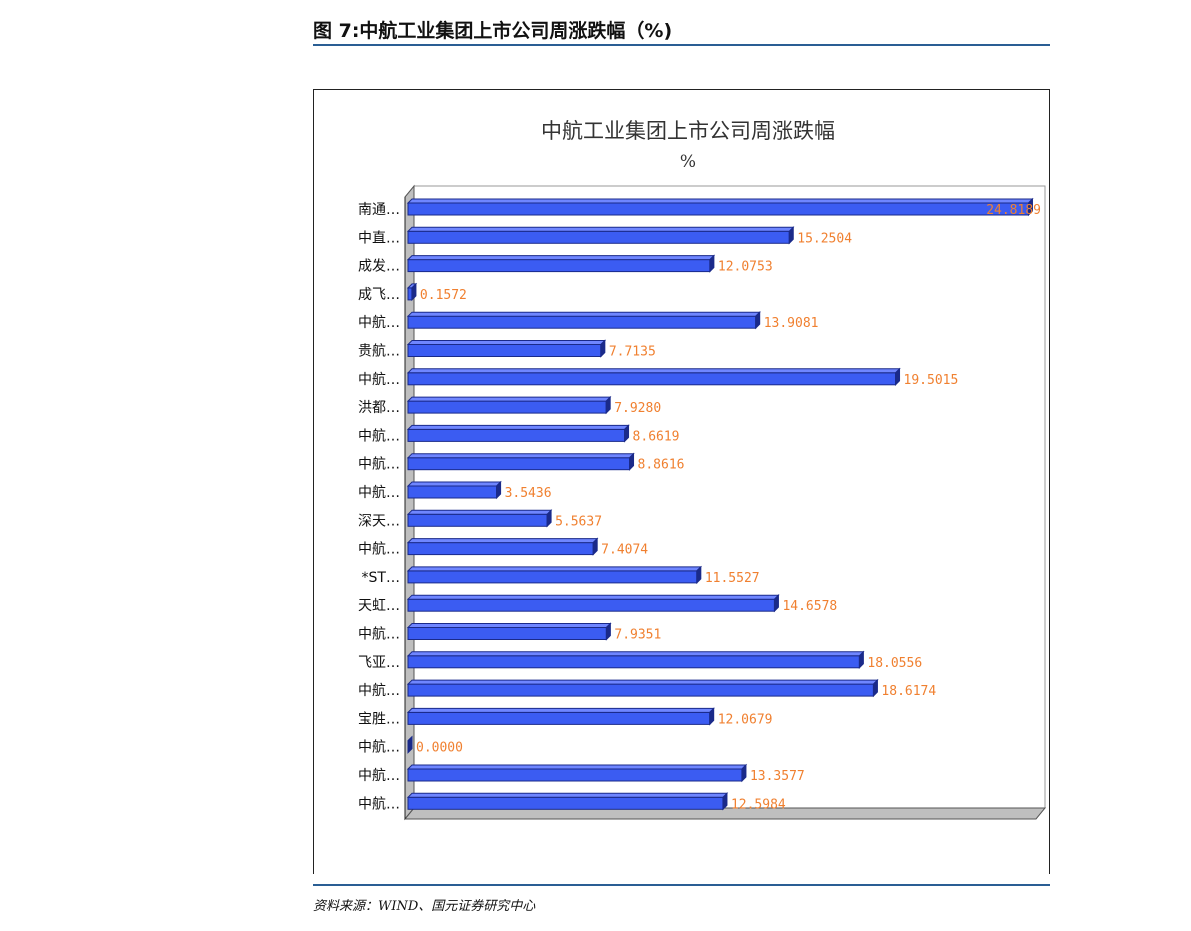 This screenshot has height=931, width=1191. What do you see at coordinates (725, 813) in the screenshot?
I see `plot-bottom-wall` at bounding box center [725, 813].